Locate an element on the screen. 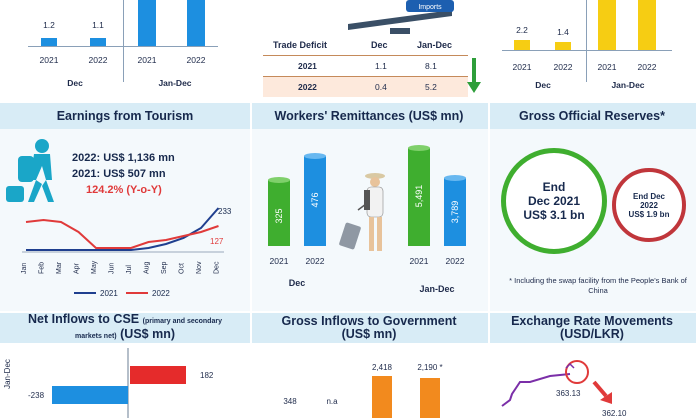  baseline is located at coordinates (587, 50).